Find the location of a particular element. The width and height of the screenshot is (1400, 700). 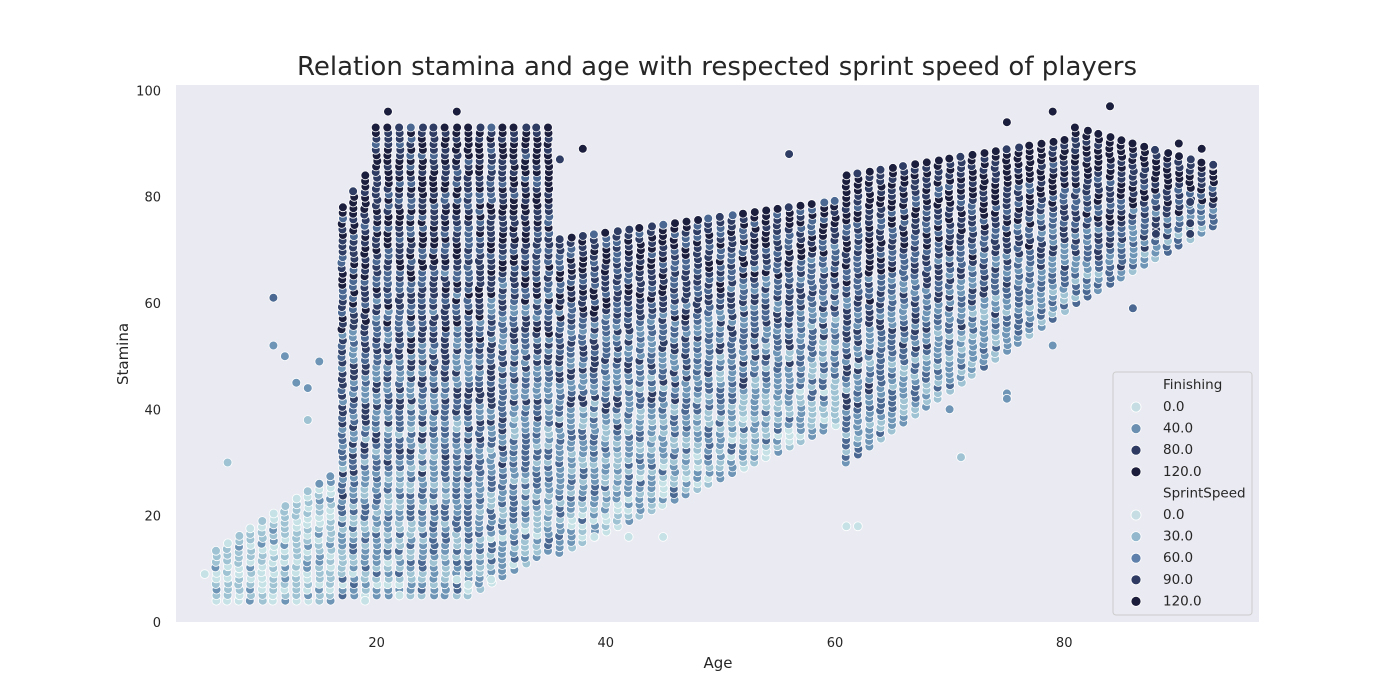

legend-title-finishing: Finishing is located at coordinates (1192, 385).